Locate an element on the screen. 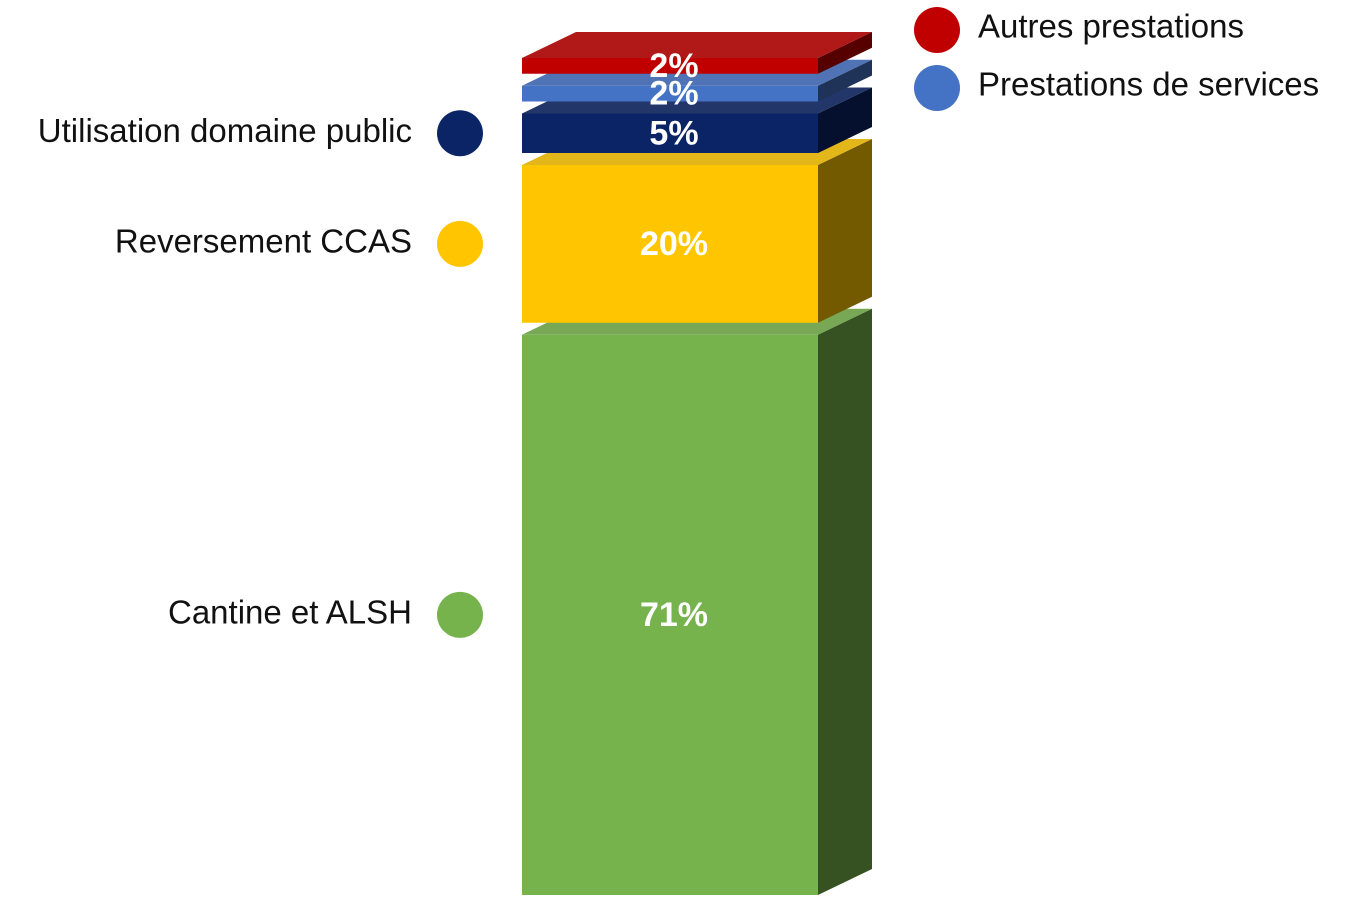 The image size is (1348, 904). legend-label: Prestations de services is located at coordinates (1148, 84).